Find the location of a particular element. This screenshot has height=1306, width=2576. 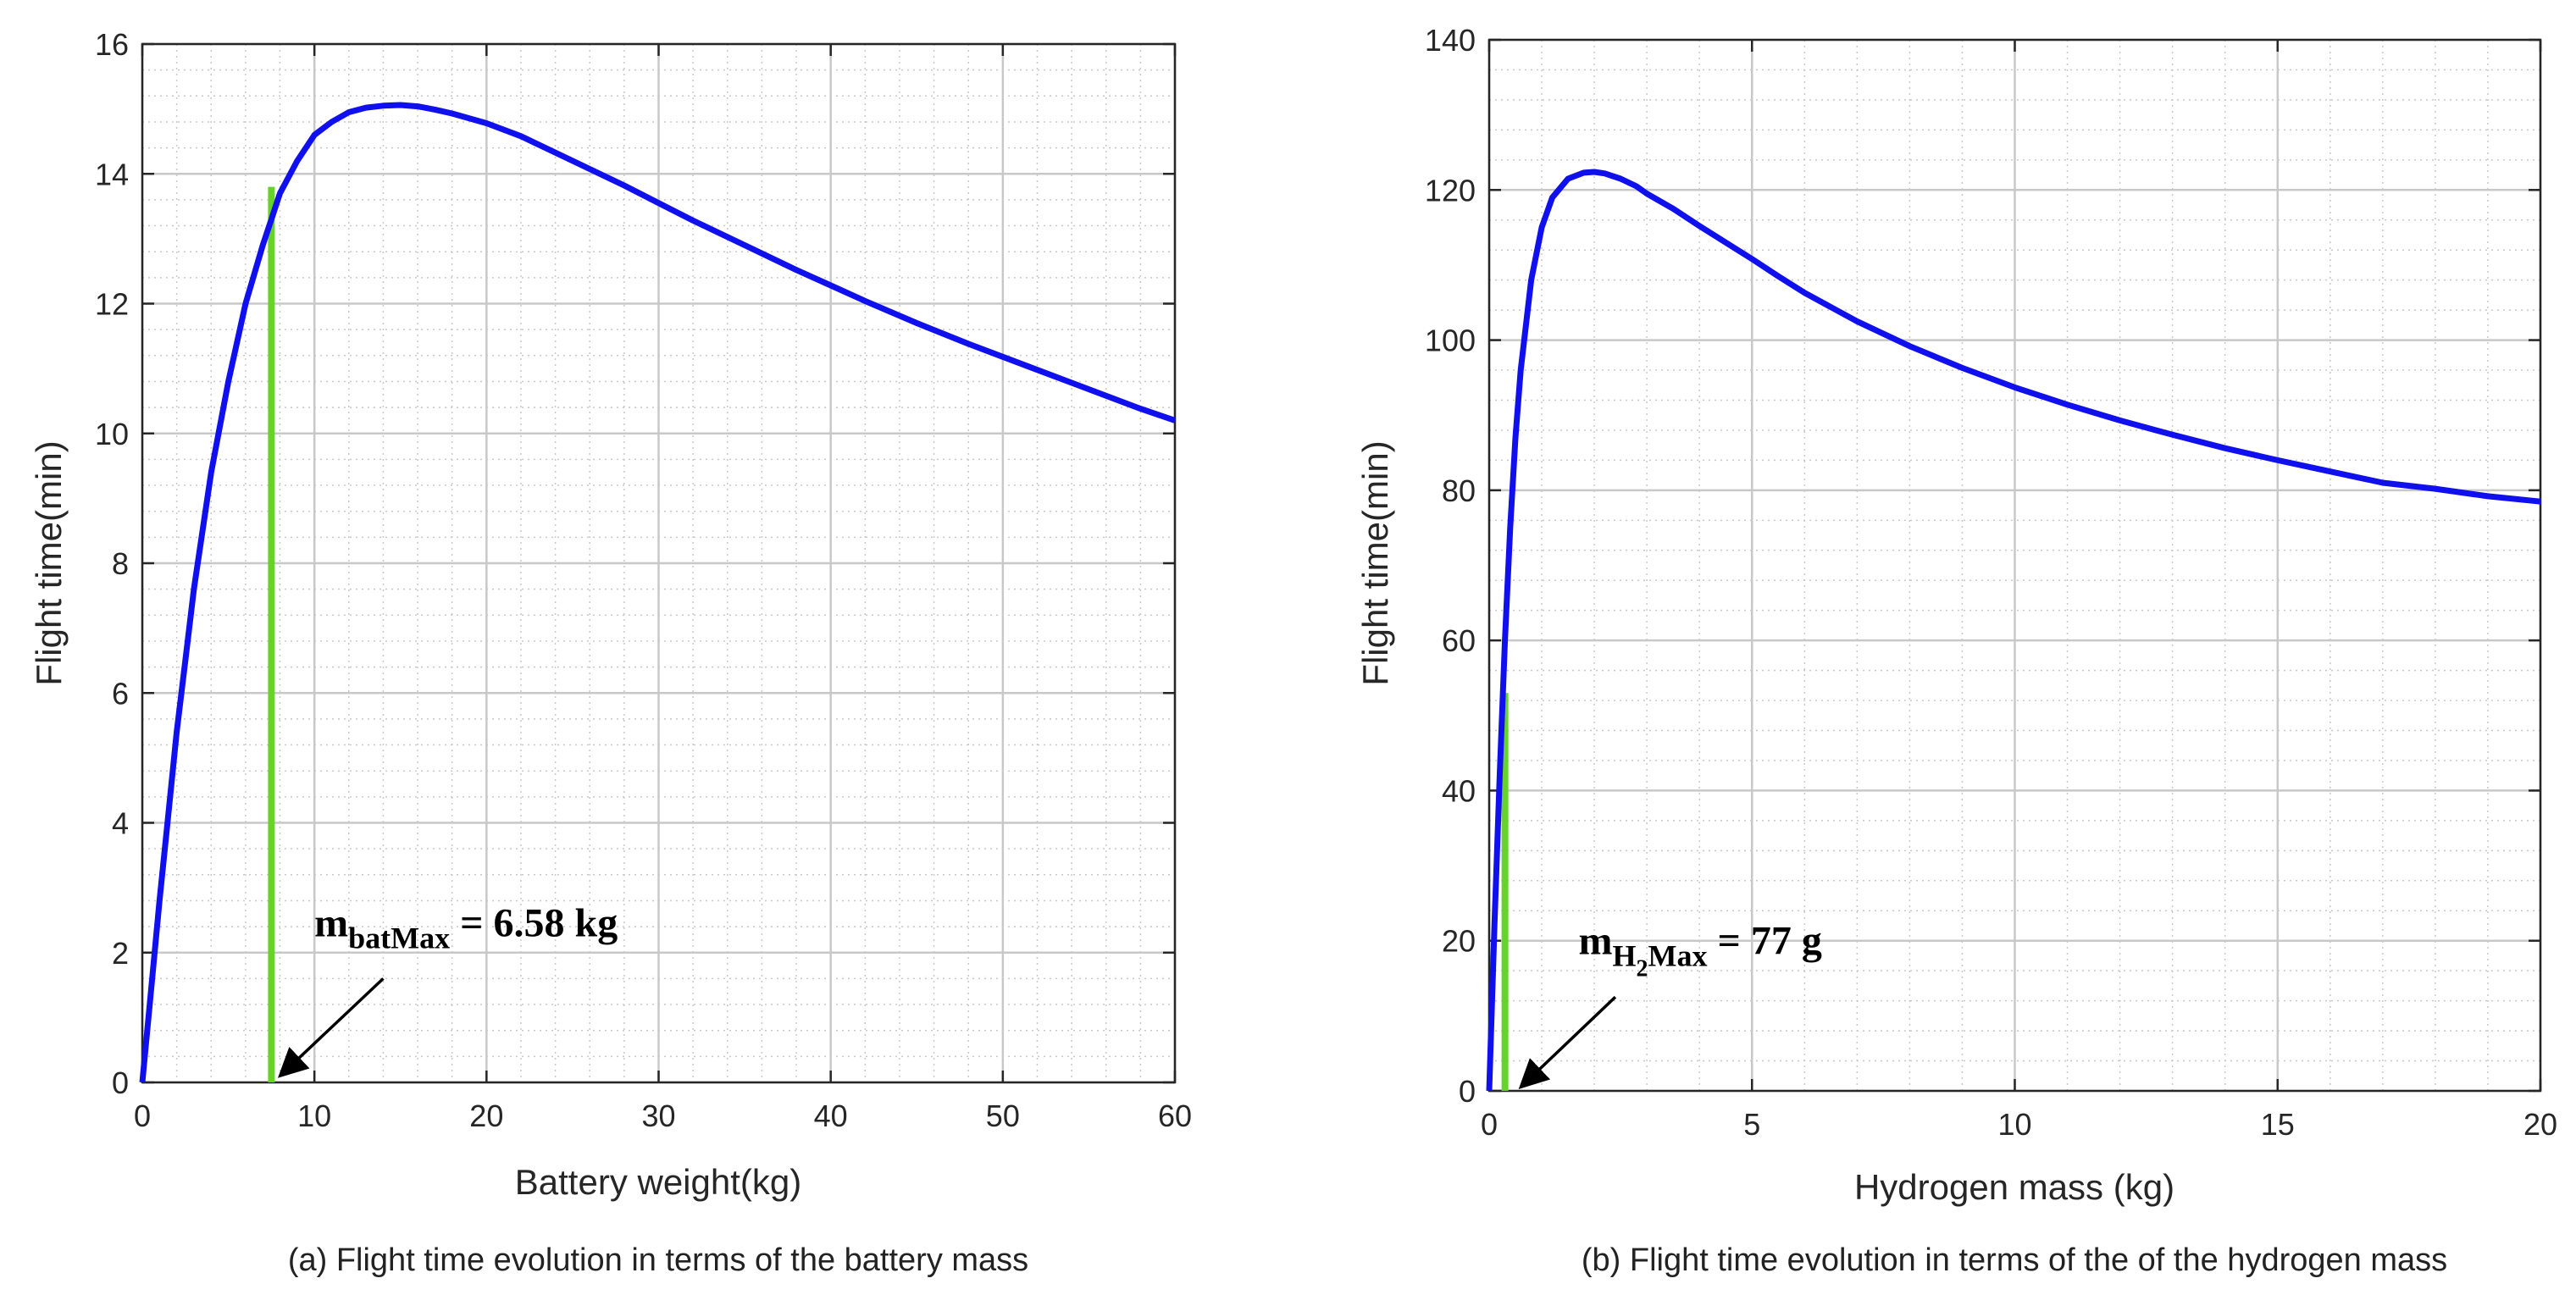

y-tick-label: 6 is located at coordinates (120, 693).